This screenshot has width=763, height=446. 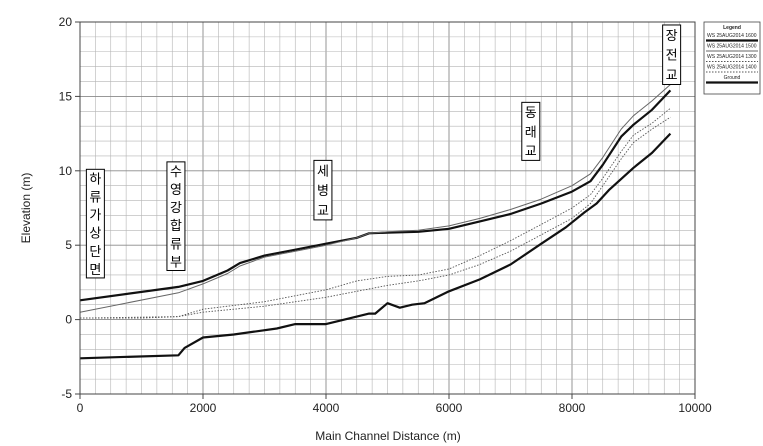 I want to click on structure-label-char: 영, so click(x=176, y=190).